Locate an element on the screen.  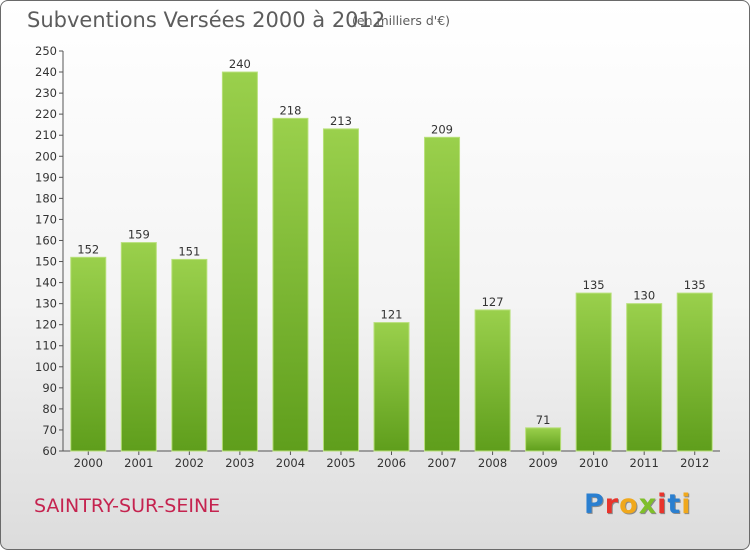
x-tick-label: 2000 is located at coordinates (88, 463).